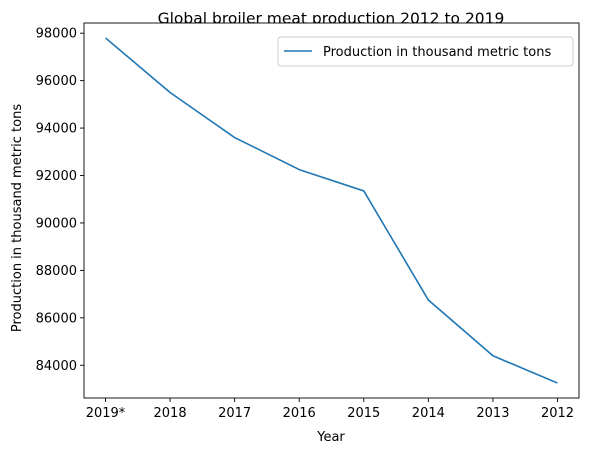 The image size is (589, 455). Describe the element at coordinates (170, 413) in the screenshot. I see `x-tick-label: 2018` at that location.